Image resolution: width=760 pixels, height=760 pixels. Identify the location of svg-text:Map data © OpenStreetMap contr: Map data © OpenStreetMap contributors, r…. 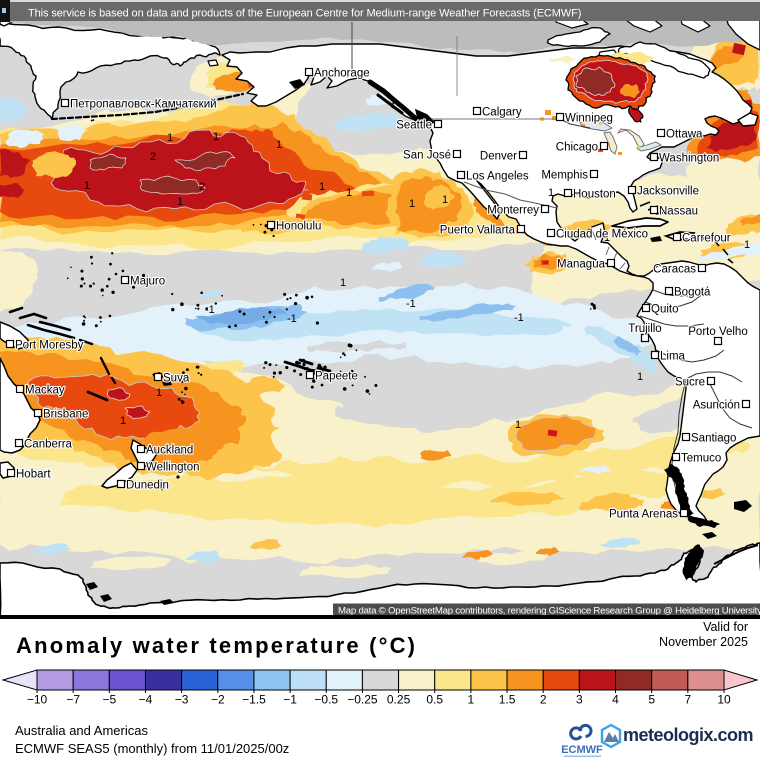
(549, 610).